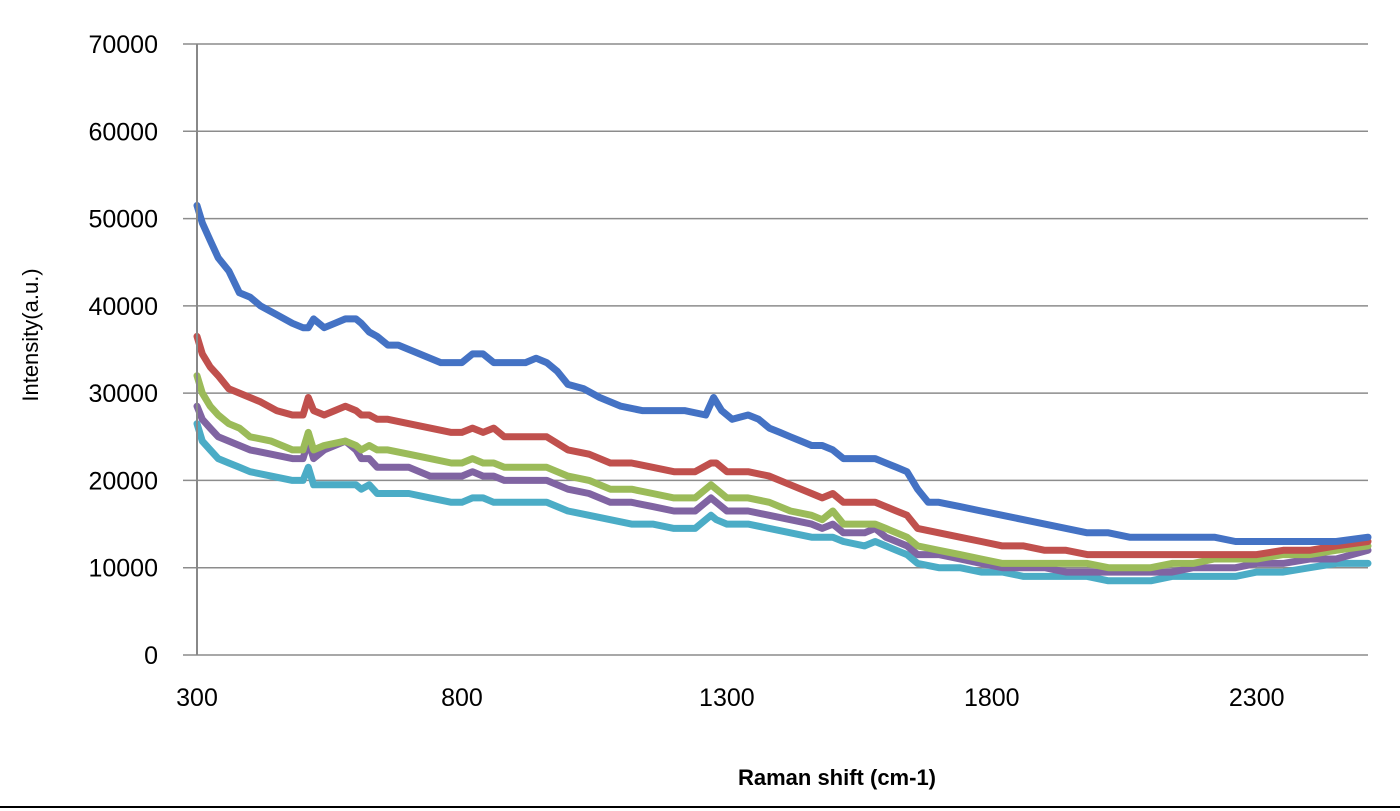 The width and height of the screenshot is (1400, 811). Describe the element at coordinates (123, 569) in the screenshot. I see `y-tick-label: 10000` at that location.